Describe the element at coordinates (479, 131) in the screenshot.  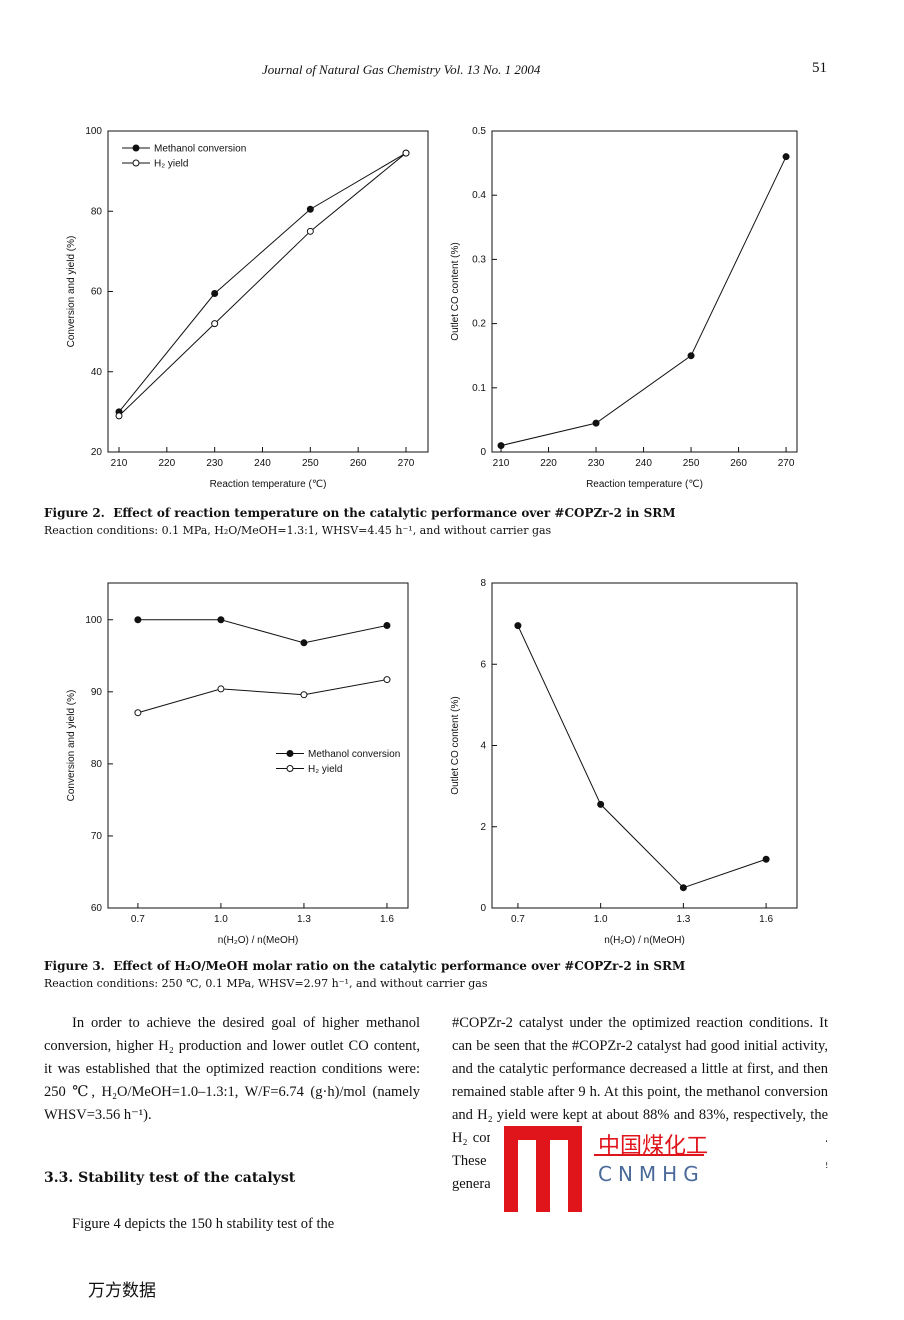
I see `y-tick-label: 0.5` at that location.